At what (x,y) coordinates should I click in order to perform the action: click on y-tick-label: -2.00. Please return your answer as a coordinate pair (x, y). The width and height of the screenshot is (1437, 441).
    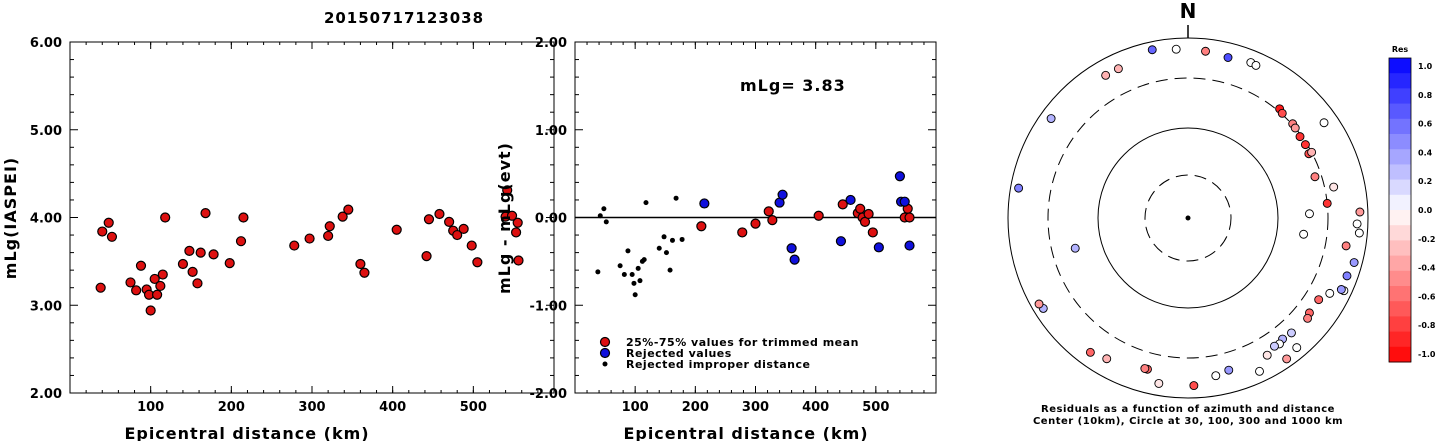
    Looking at the image, I should click on (548, 394).